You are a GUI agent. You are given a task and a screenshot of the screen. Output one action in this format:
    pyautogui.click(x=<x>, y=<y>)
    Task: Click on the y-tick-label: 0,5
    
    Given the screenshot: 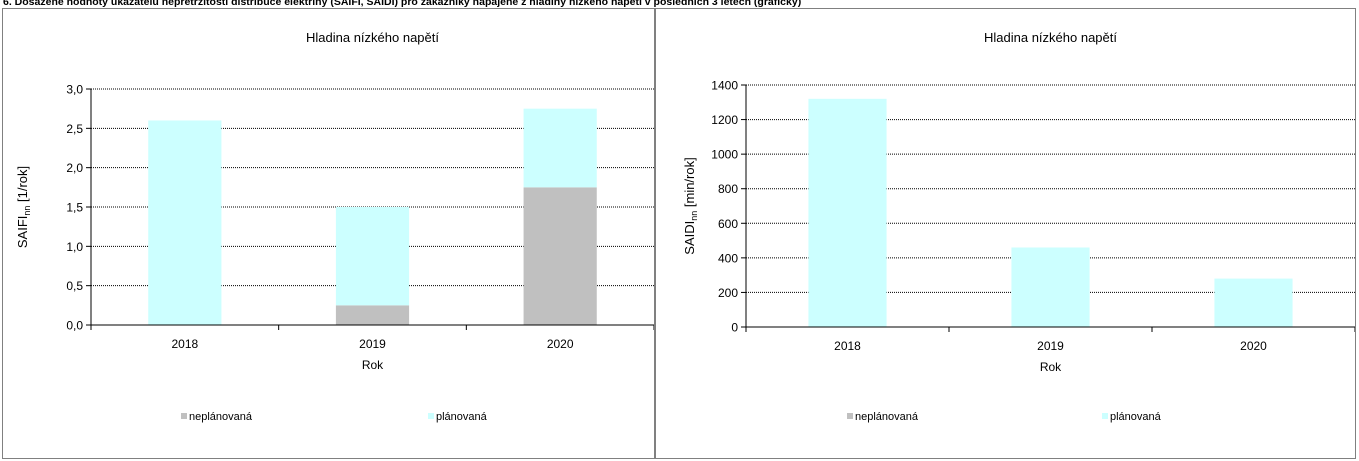 What is the action you would take?
    pyautogui.click(x=74, y=286)
    